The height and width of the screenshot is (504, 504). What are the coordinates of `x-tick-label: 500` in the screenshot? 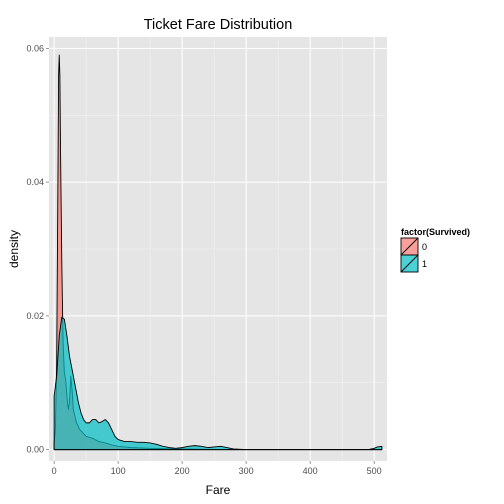 It's located at (374, 471).